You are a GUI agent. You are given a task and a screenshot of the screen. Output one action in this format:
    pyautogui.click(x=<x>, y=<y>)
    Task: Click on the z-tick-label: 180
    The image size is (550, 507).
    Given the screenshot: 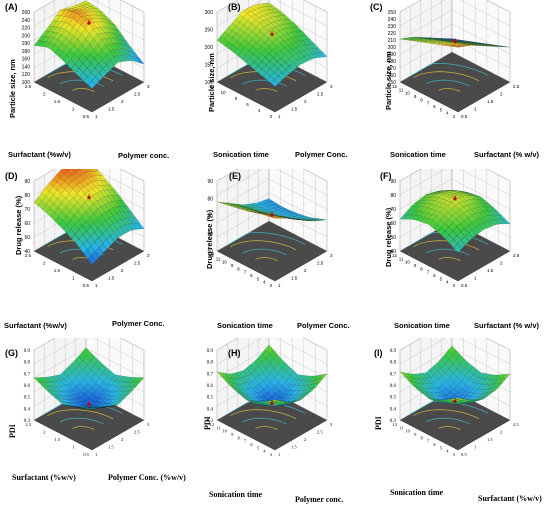 What is the action you would take?
    pyautogui.click(x=392, y=62)
    